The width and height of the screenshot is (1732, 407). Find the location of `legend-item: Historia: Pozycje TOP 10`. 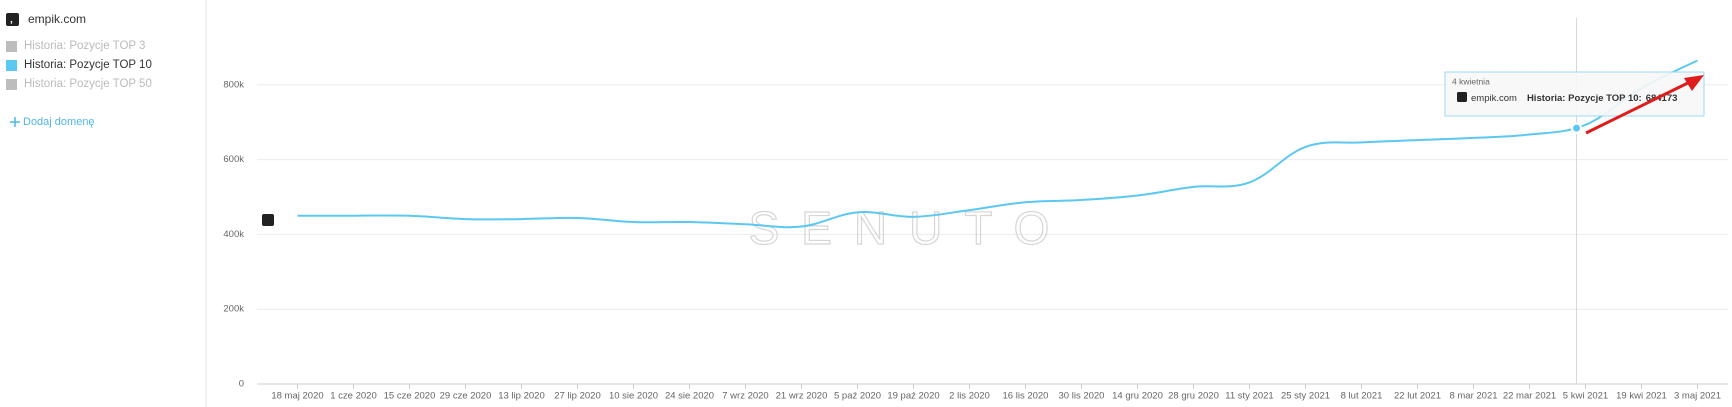

legend-item: Historia: Pozycje TOP 10 is located at coordinates (79, 65).